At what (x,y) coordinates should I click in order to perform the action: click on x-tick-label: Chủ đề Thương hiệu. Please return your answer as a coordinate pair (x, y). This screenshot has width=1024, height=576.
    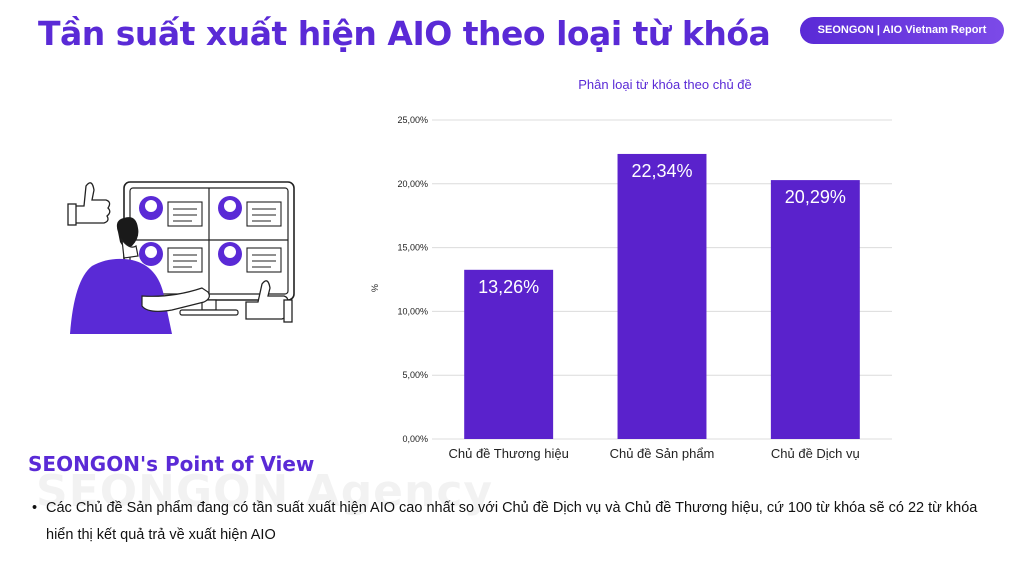
    Looking at the image, I should click on (508, 453).